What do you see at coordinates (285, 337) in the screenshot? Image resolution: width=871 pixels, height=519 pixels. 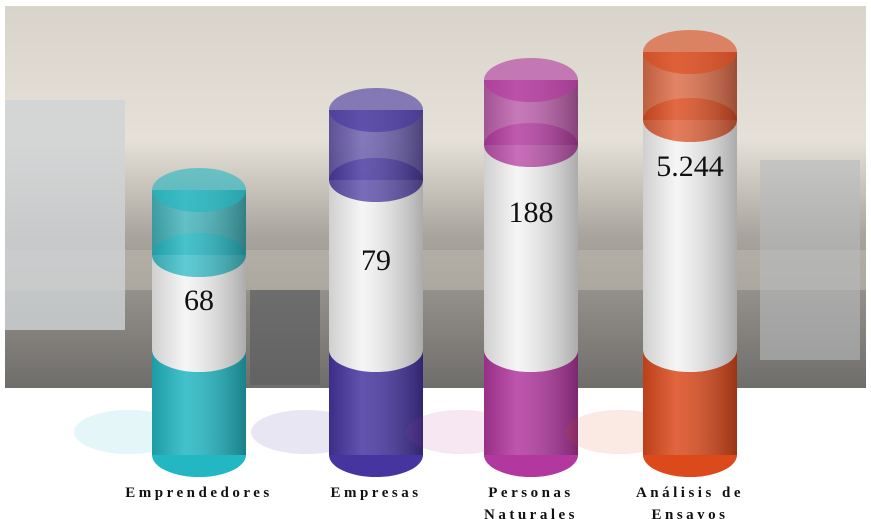 I see `cabinet` at bounding box center [285, 337].